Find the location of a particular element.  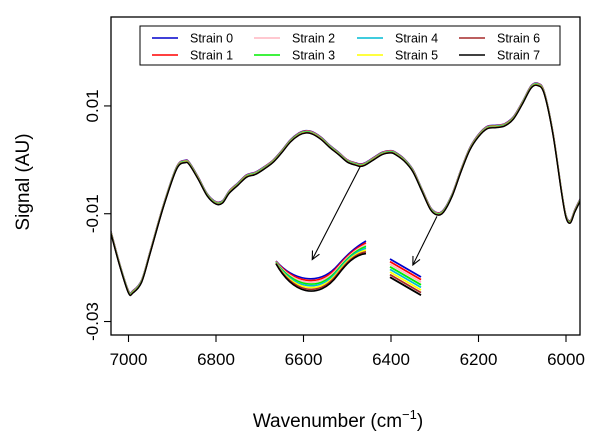

x-tick-label: 6800 is located at coordinates (216, 359).